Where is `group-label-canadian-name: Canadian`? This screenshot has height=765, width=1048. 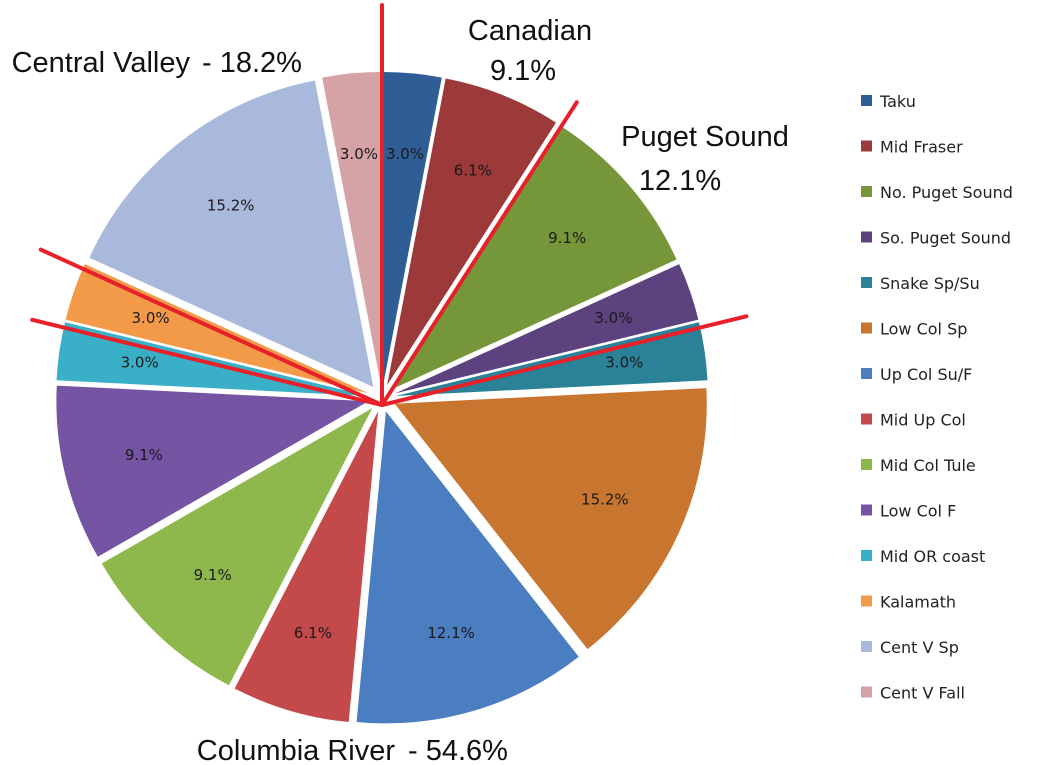
group-label-canadian-name: Canadian is located at coordinates (530, 31).